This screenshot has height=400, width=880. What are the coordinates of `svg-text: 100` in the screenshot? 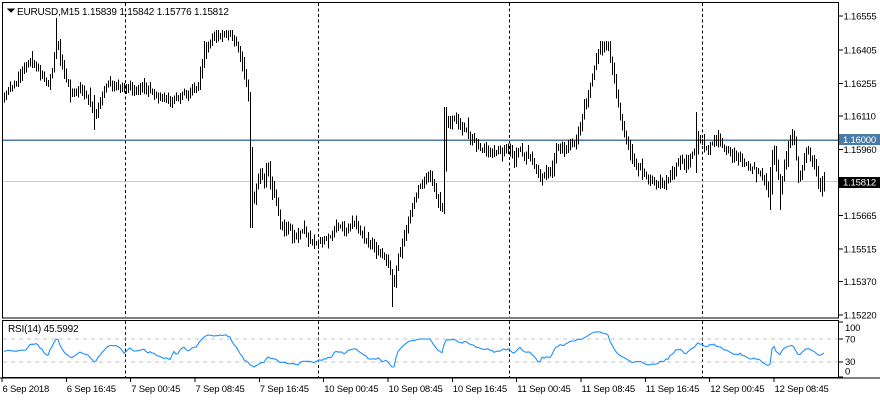 It's located at (852, 328).